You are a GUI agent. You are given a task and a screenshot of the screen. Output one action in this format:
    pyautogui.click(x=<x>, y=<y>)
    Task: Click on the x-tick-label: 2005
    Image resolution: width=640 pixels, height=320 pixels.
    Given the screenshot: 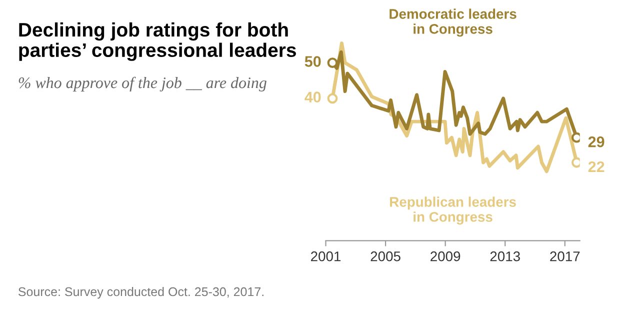 What is the action you would take?
    pyautogui.click(x=385, y=256)
    